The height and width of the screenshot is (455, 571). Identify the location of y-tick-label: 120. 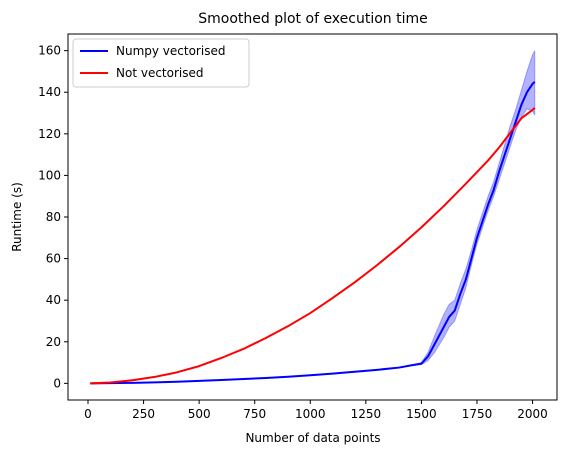
(49, 134).